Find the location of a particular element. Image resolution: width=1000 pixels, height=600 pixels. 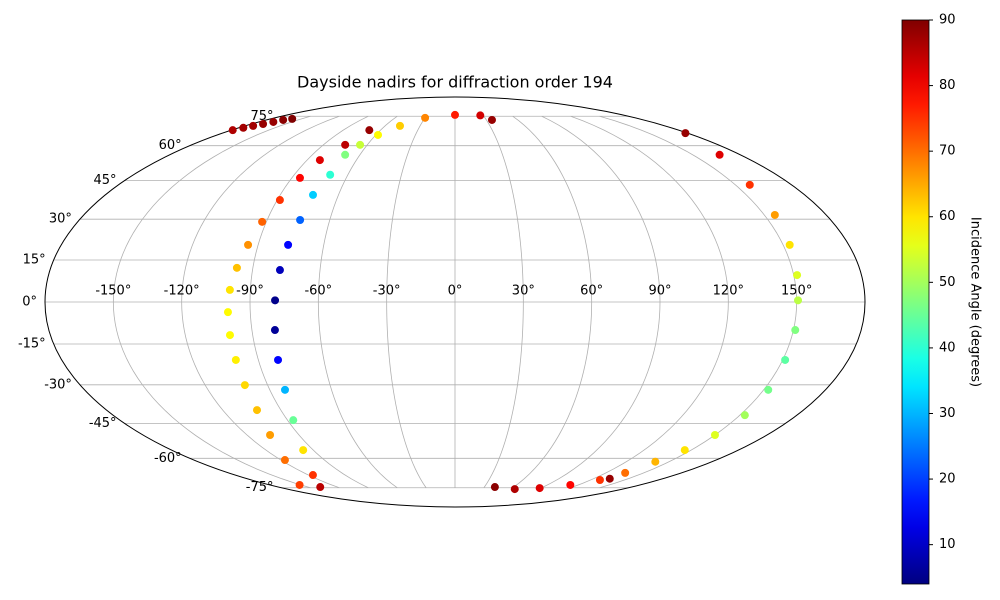

x-tick-label: -30° is located at coordinates (387, 291).